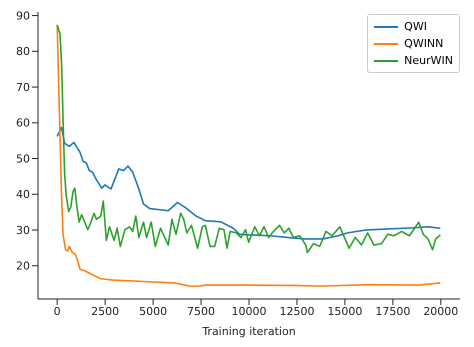  Describe the element at coordinates (23, 123) in the screenshot. I see `y-tick-label: 60` at that location.